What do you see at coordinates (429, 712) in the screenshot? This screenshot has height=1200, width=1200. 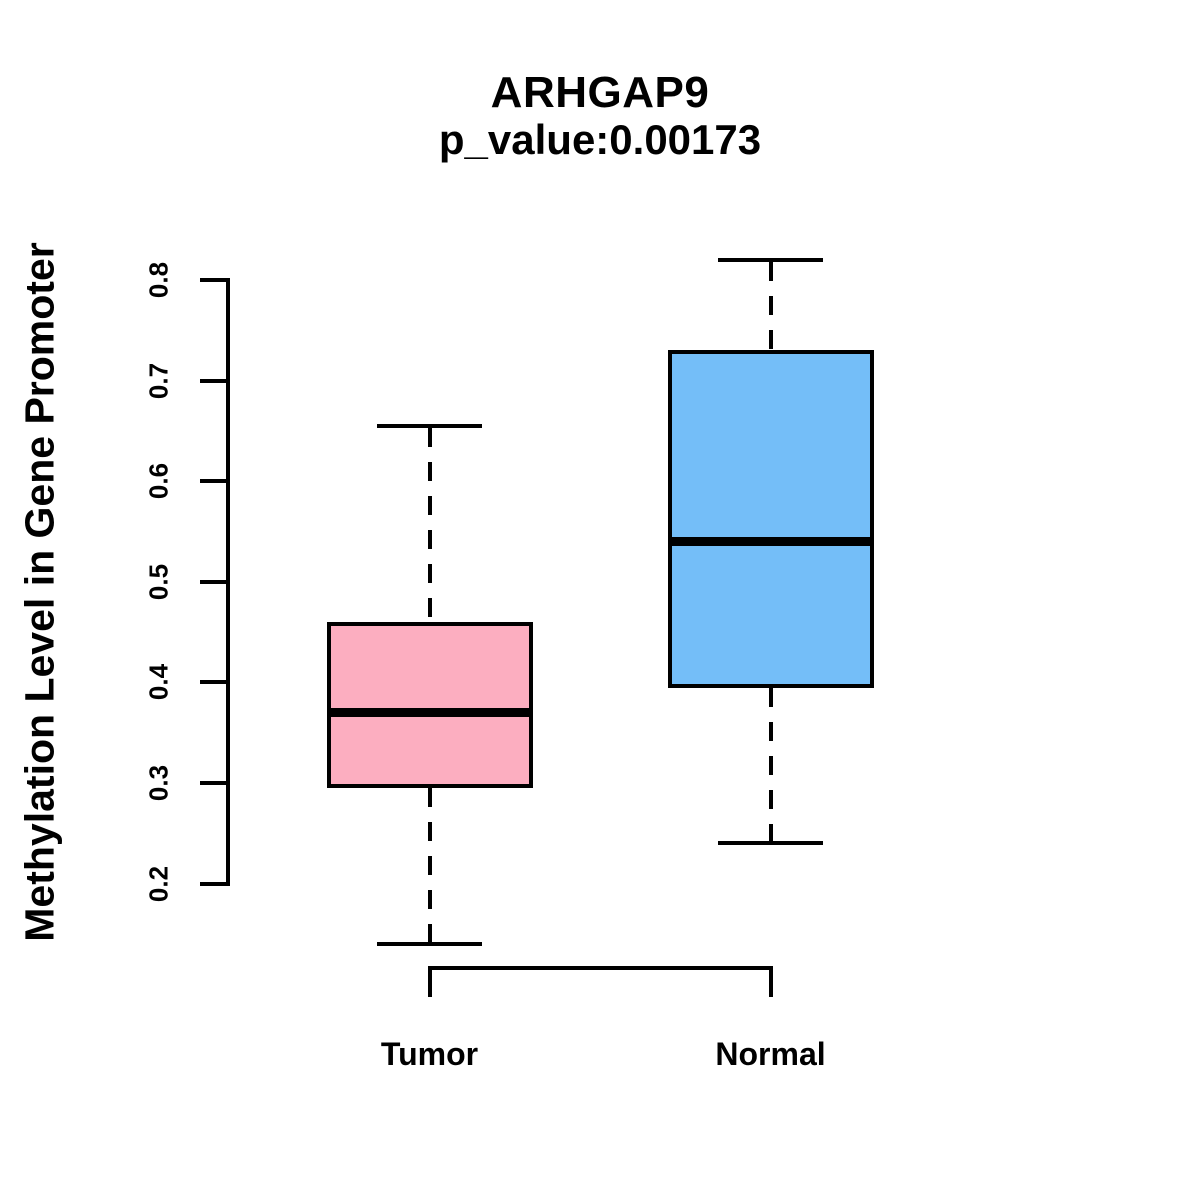 I see `median-line-tumor` at bounding box center [429, 712].